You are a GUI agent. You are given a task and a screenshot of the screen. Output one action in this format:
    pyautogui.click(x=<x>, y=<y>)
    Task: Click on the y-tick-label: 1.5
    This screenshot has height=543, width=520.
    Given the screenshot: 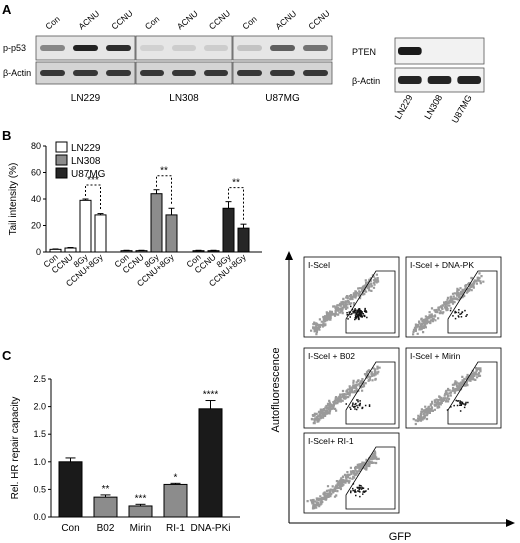 What is the action you would take?
    pyautogui.click(x=39, y=434)
    